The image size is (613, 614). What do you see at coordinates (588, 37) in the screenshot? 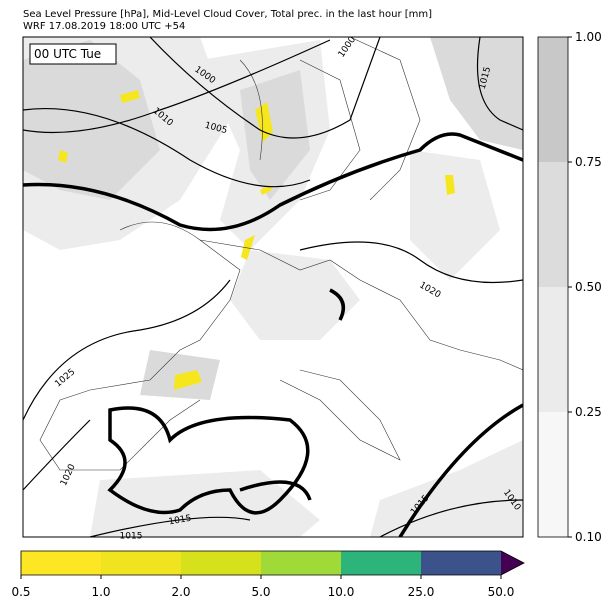
I see `cloud-tick-label: 1.00` at bounding box center [588, 37].